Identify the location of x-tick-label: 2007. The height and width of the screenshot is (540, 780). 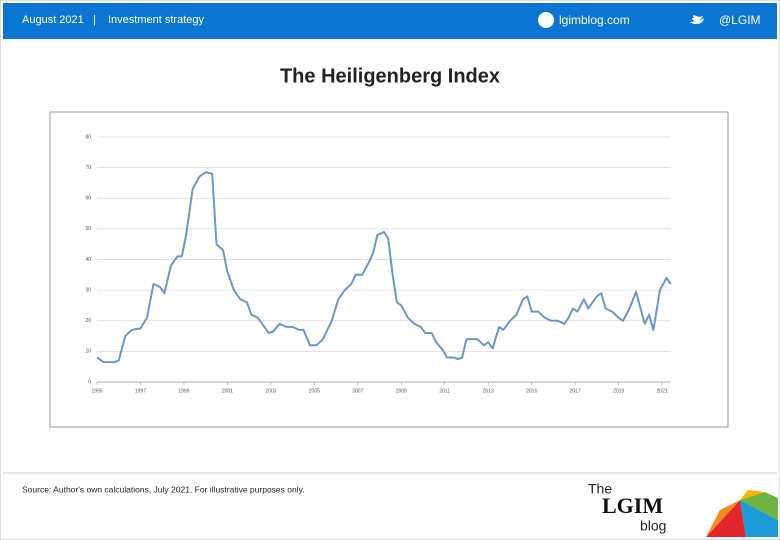
(357, 391).